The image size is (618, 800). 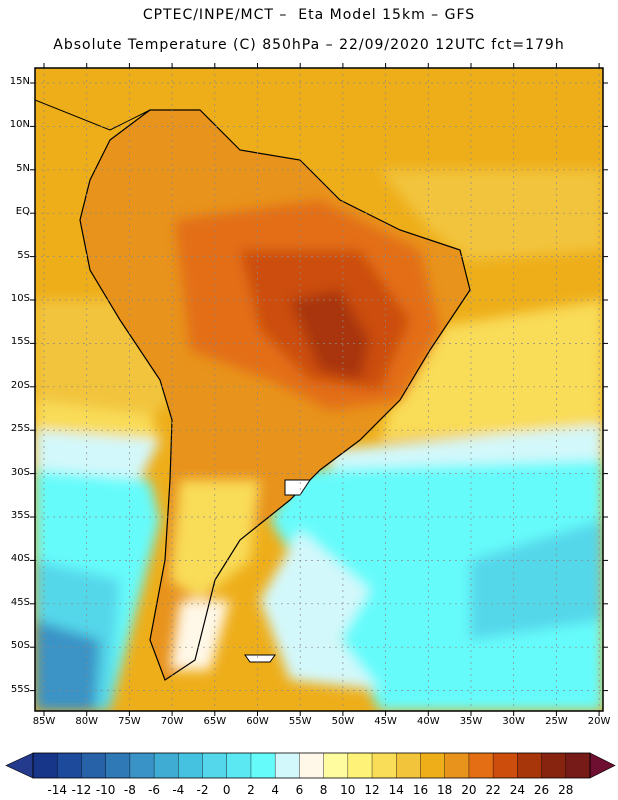 What do you see at coordinates (200, 635) in the screenshot?
I see `land-cold-area` at bounding box center [200, 635].